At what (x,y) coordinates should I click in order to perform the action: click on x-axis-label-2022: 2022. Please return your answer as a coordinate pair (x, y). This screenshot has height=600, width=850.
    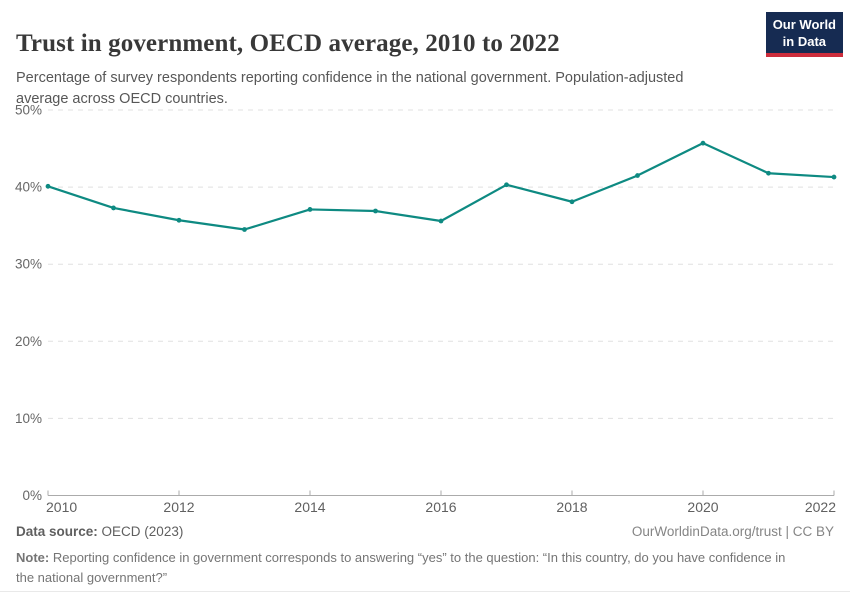
    Looking at the image, I should click on (820, 507).